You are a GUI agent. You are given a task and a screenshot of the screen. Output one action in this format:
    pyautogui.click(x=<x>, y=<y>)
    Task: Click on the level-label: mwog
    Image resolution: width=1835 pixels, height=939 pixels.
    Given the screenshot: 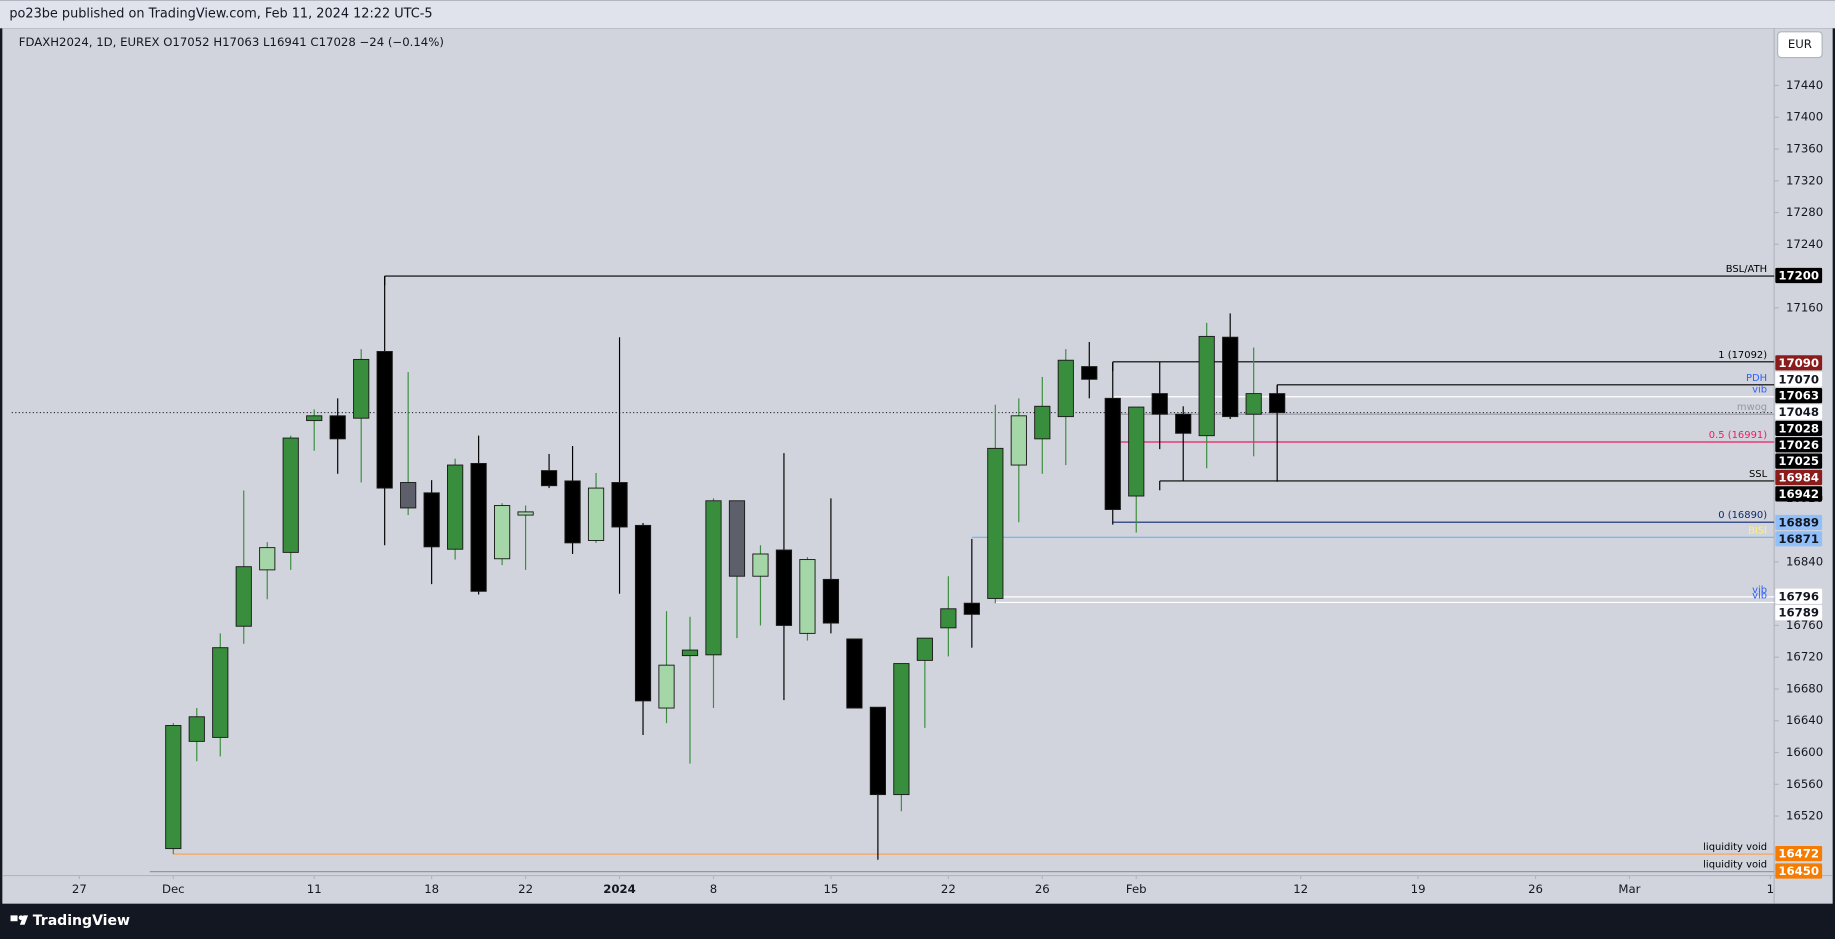 What is the action you would take?
    pyautogui.click(x=1752, y=407)
    